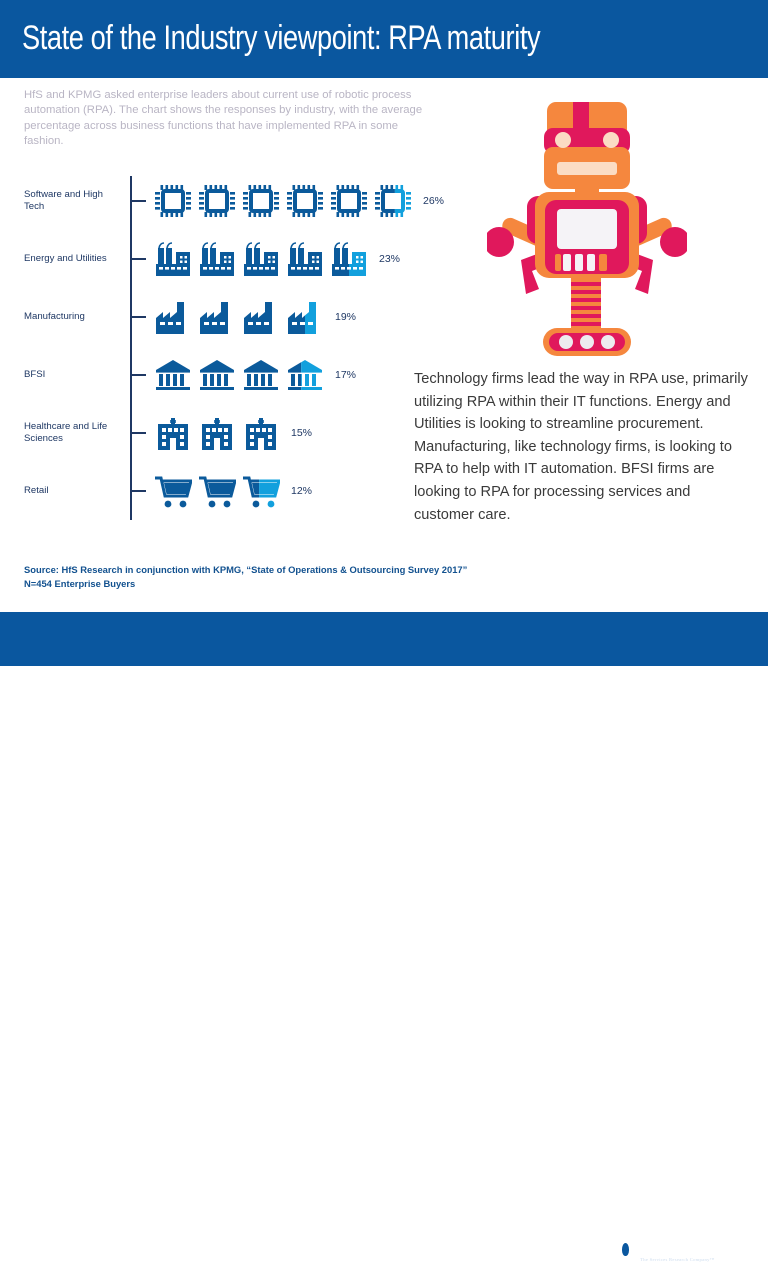  Describe the element at coordinates (302, 433) in the screenshot. I see `chart-value-label: 15%` at that location.